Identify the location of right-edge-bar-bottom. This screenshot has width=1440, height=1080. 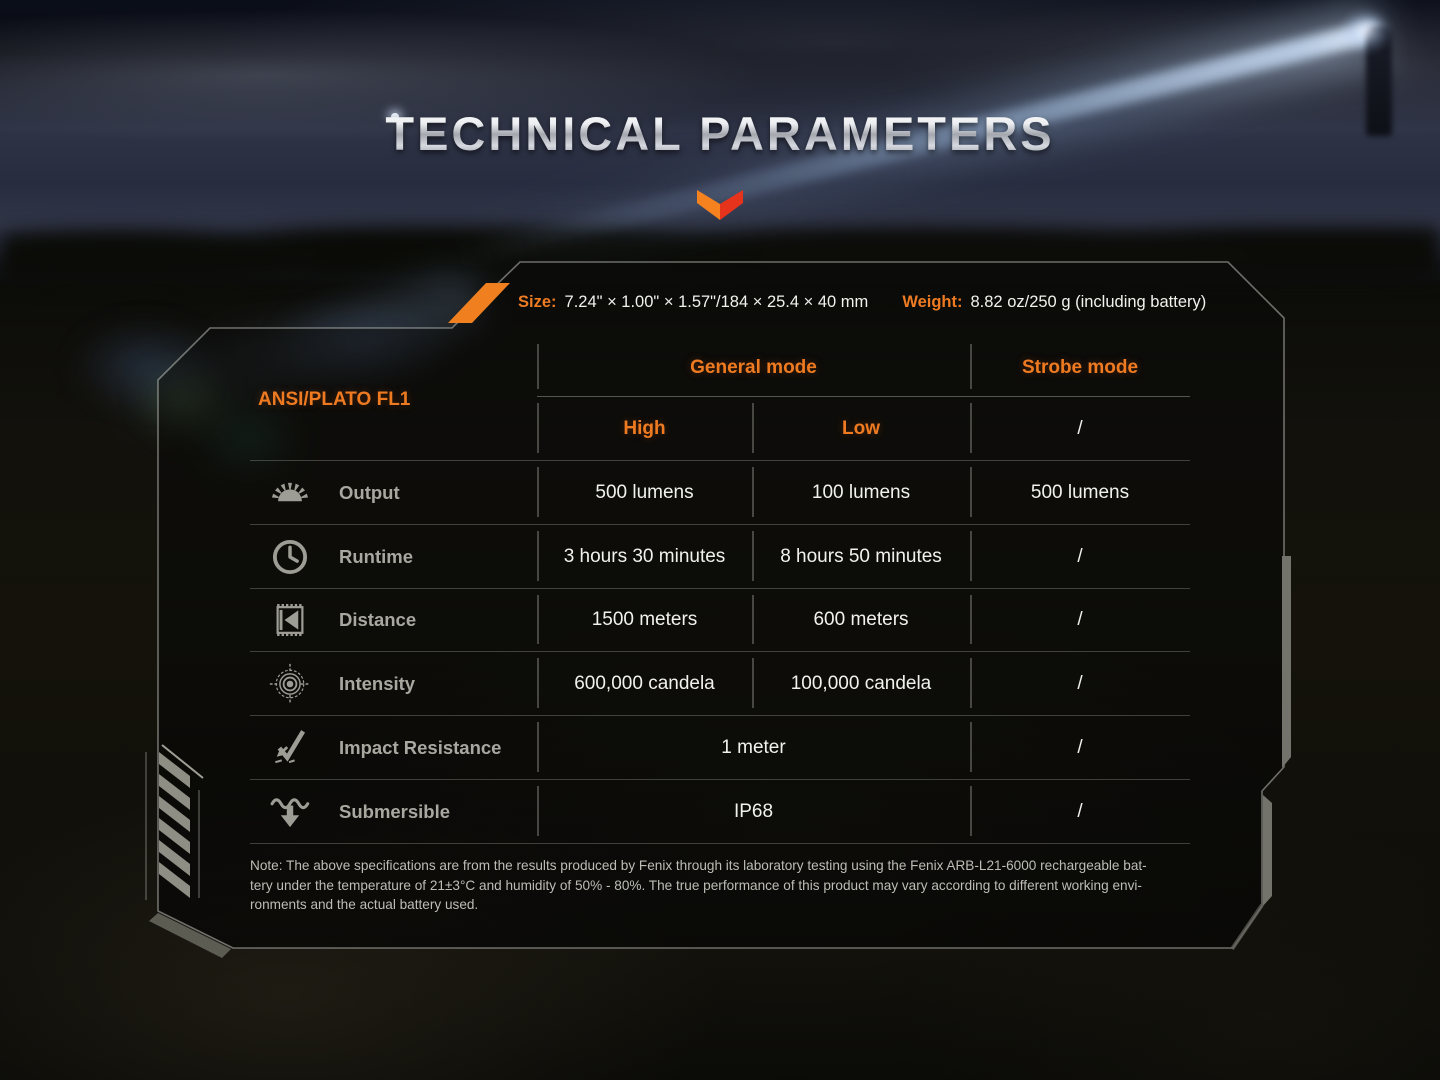
(1267, 850).